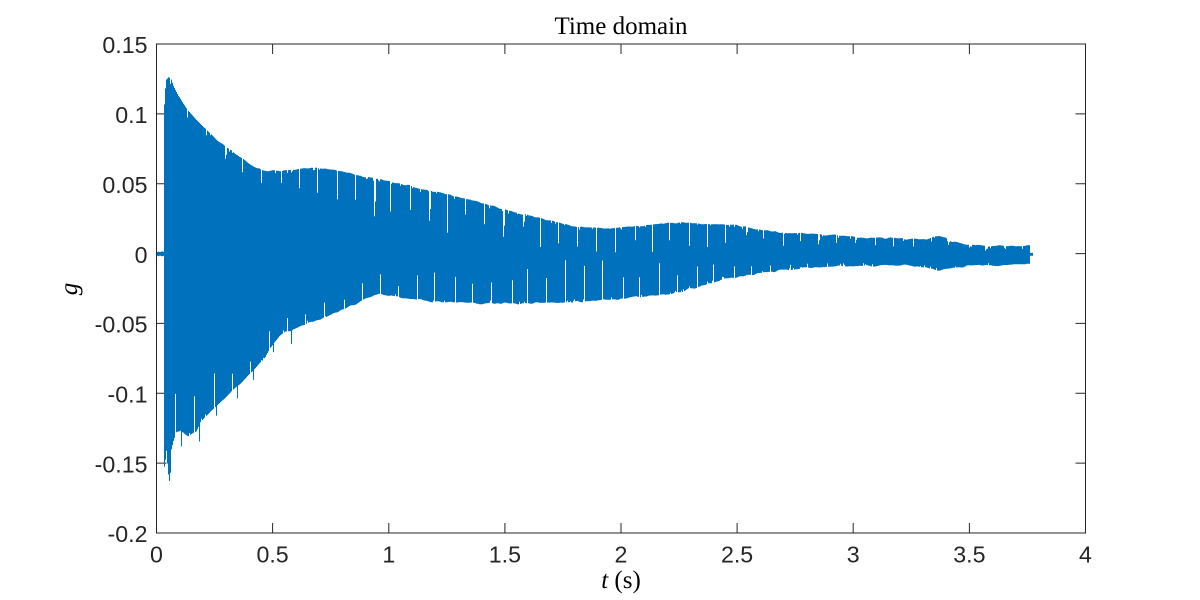 The height and width of the screenshot is (600, 1200). What do you see at coordinates (388, 555) in the screenshot?
I see `svg-text: 1` at bounding box center [388, 555].